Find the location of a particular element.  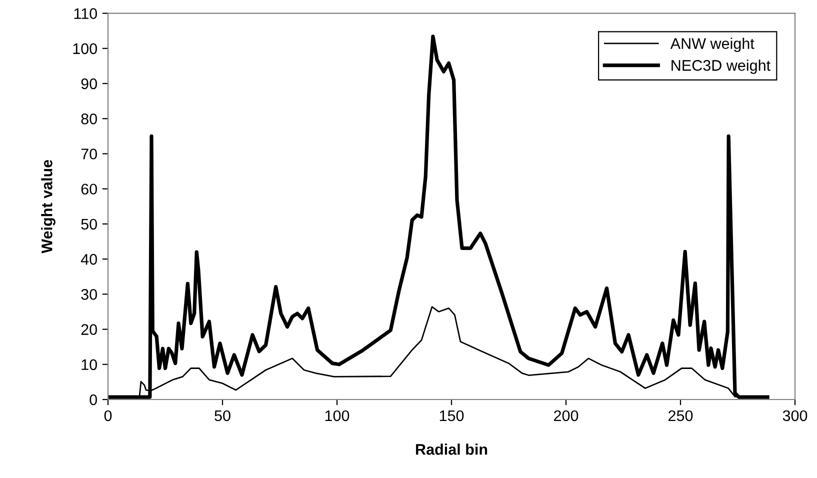

y-tick-label: 110 is located at coordinates (85, 13).